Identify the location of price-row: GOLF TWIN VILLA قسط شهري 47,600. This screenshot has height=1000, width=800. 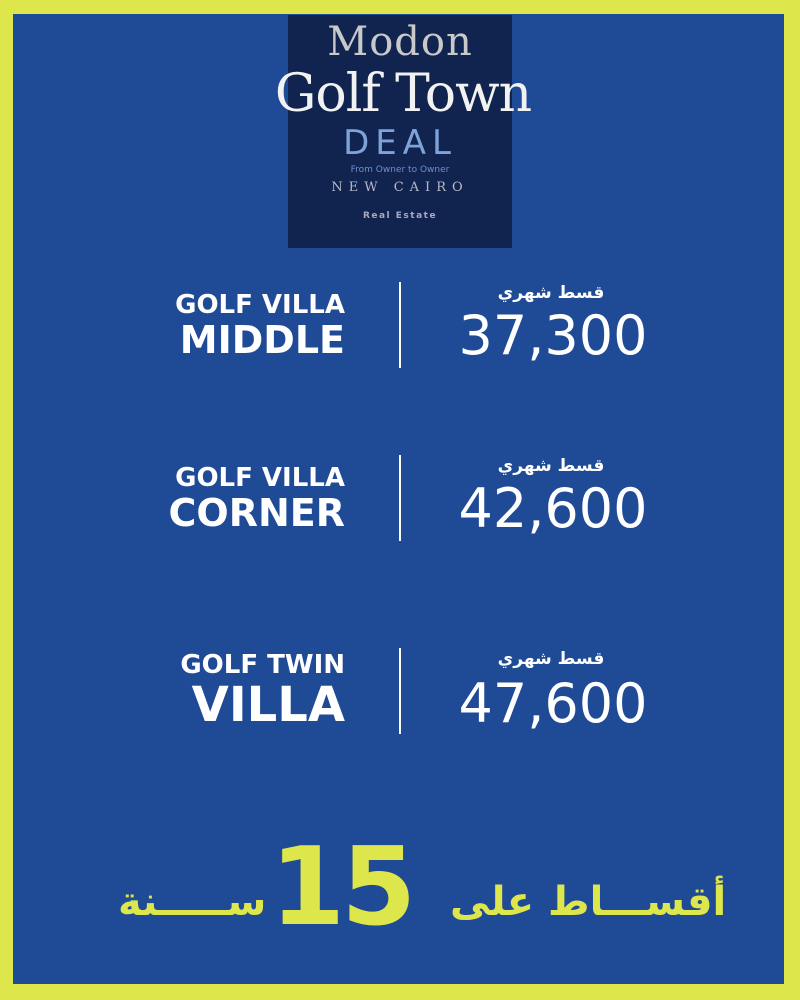
(400, 693).